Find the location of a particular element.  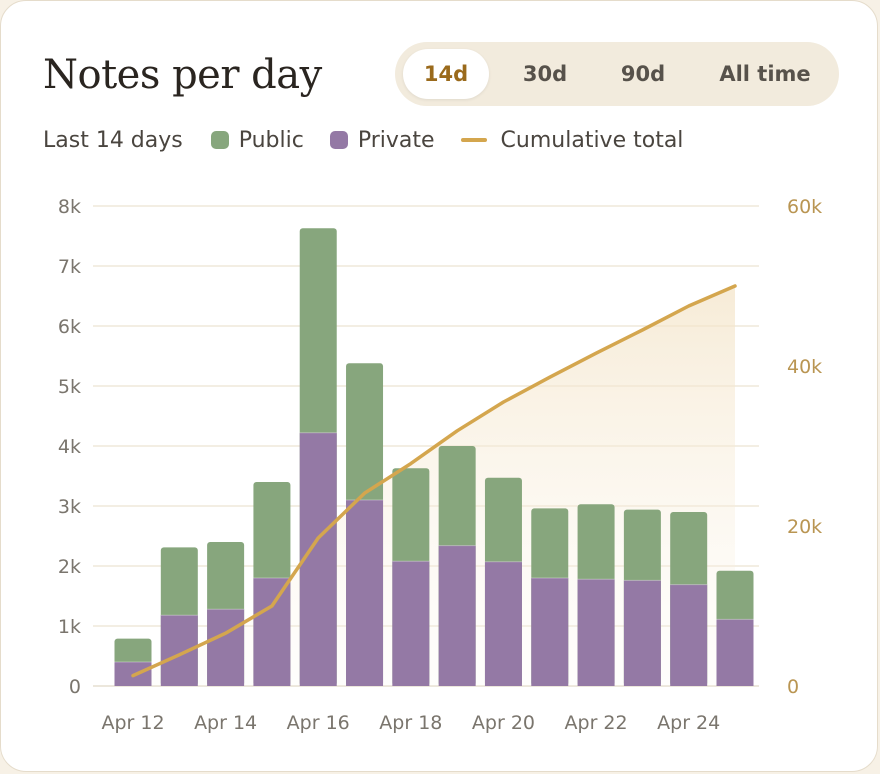

legend-cumulative: Cumulative total is located at coordinates (572, 140).